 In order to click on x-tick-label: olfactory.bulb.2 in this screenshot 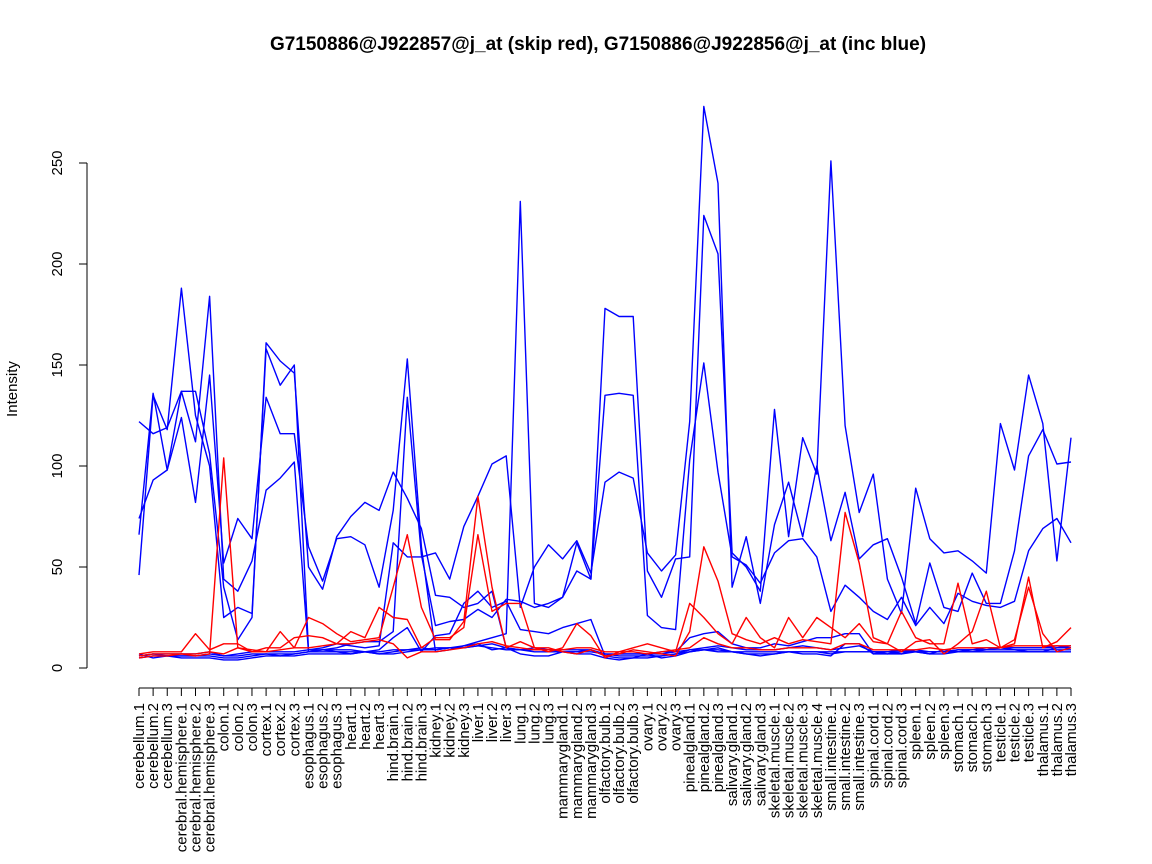, I will do `click(619, 753)`.